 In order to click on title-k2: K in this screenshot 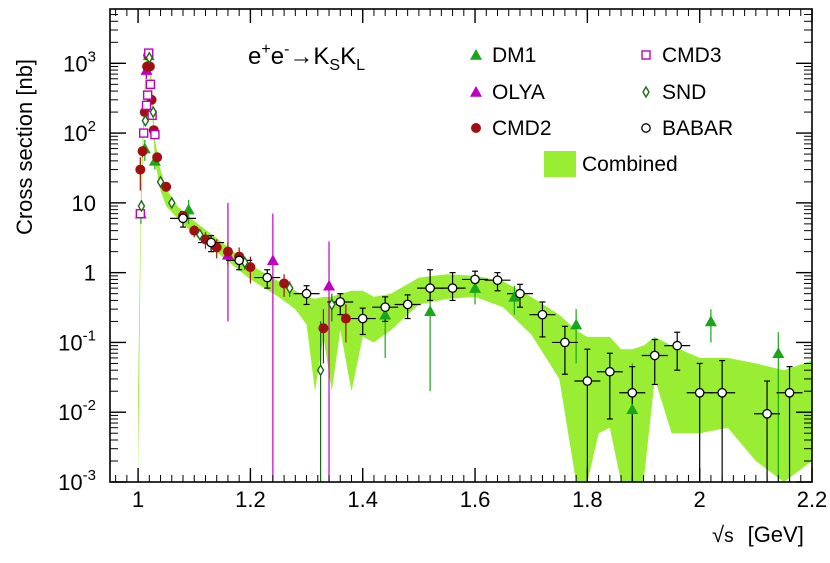, I will do `click(348, 56)`.